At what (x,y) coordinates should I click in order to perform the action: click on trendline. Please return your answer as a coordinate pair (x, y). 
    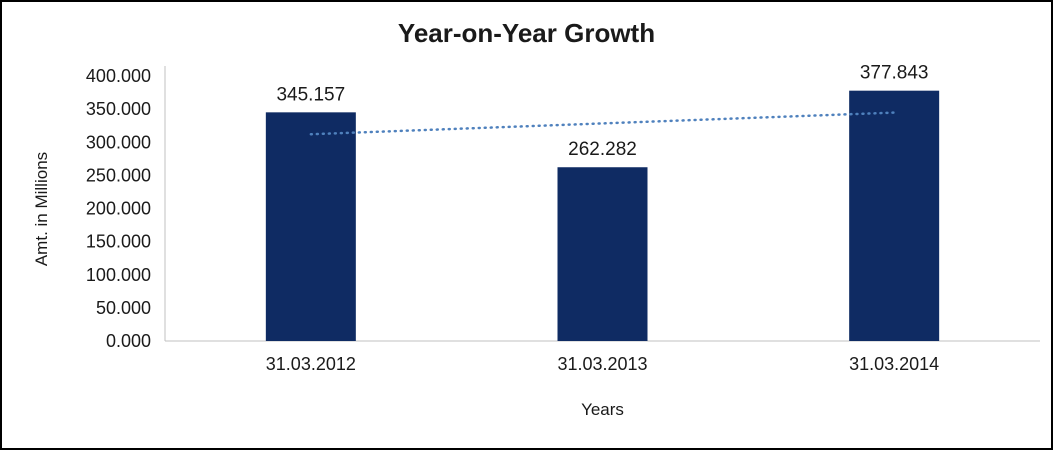
    Looking at the image, I should click on (602, 123).